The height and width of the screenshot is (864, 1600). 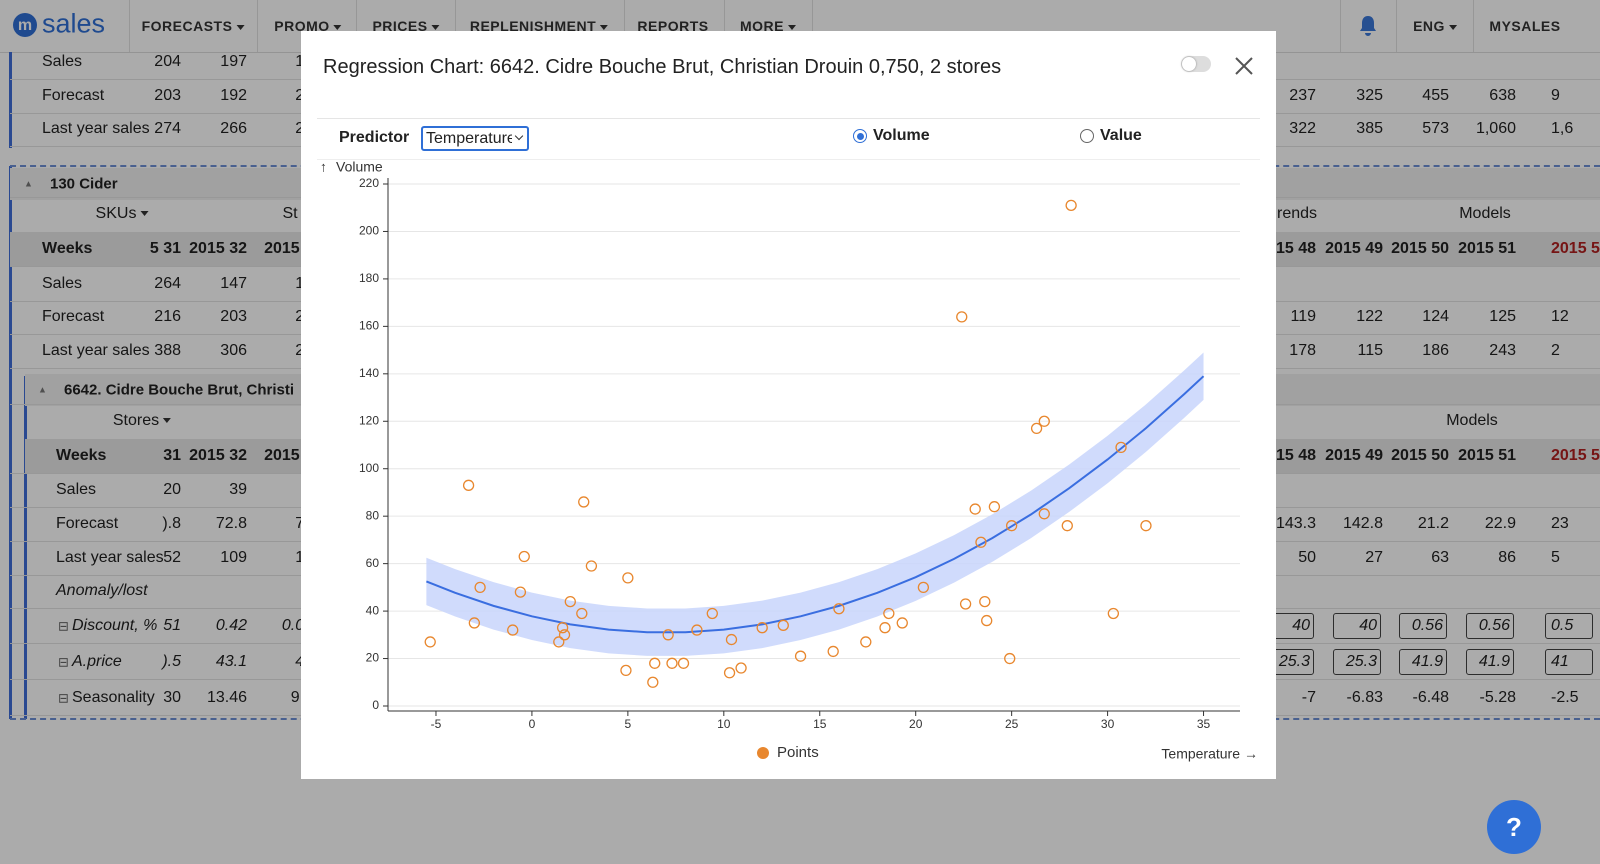 What do you see at coordinates (1525, 26) in the screenshot?
I see `nav-item: MYSALES` at bounding box center [1525, 26].